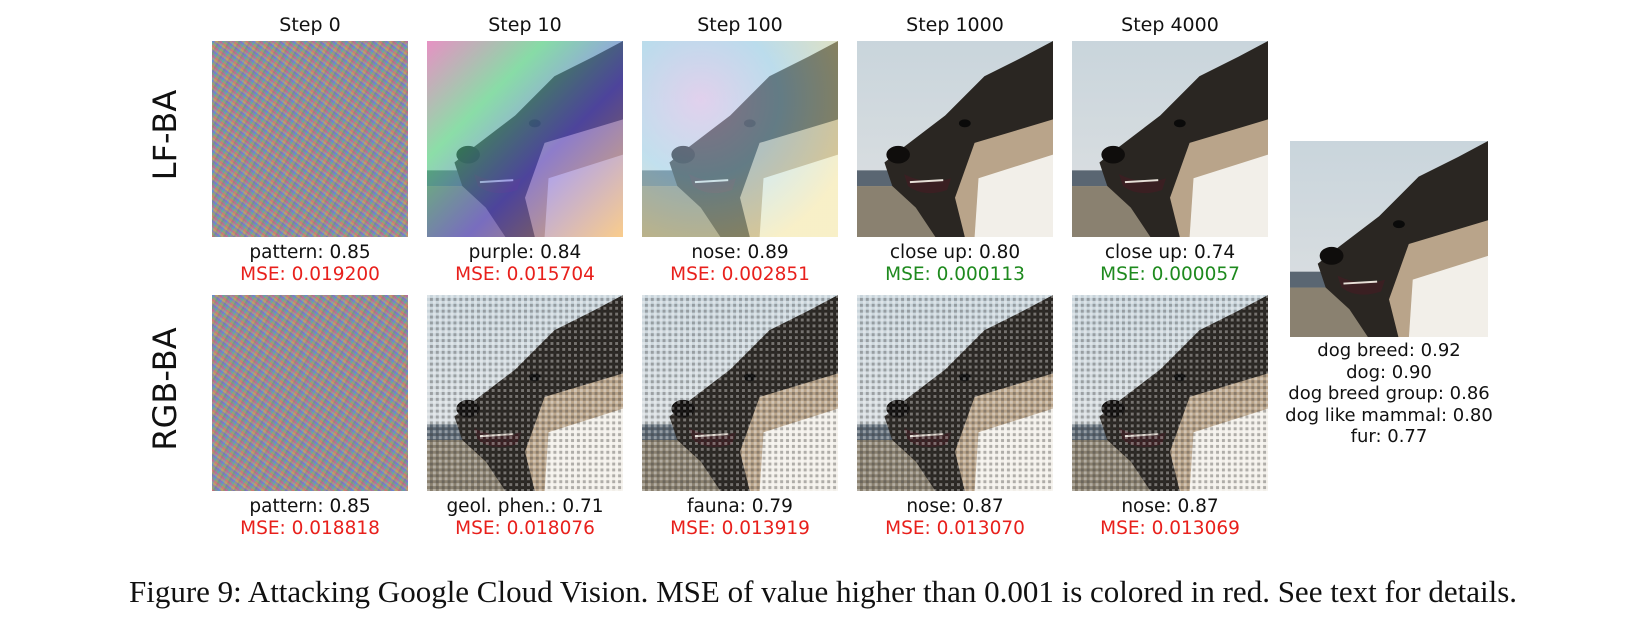 This screenshot has height=626, width=1646. I want to click on lf-ba-step-0-caption: pattern: 0.85 MSE: 0.019200, so click(310, 264).